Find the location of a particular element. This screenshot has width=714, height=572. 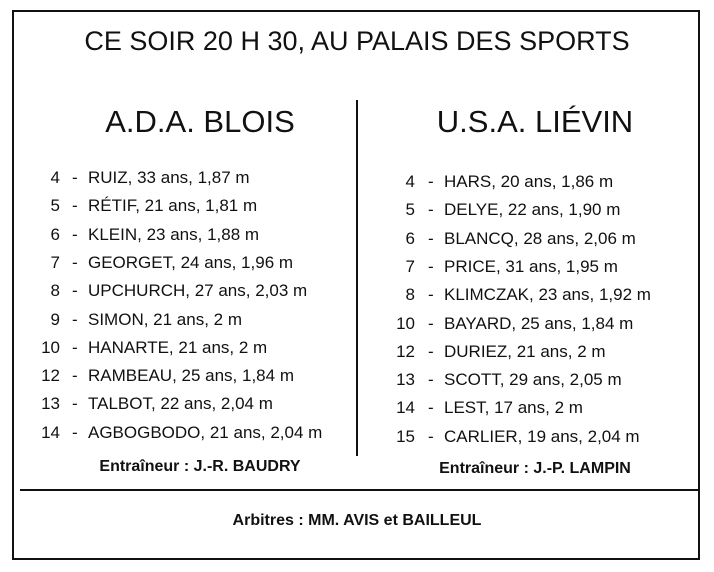

player-details: RÉTIF, 21 ans, 1,81 m is located at coordinates (173, 206).